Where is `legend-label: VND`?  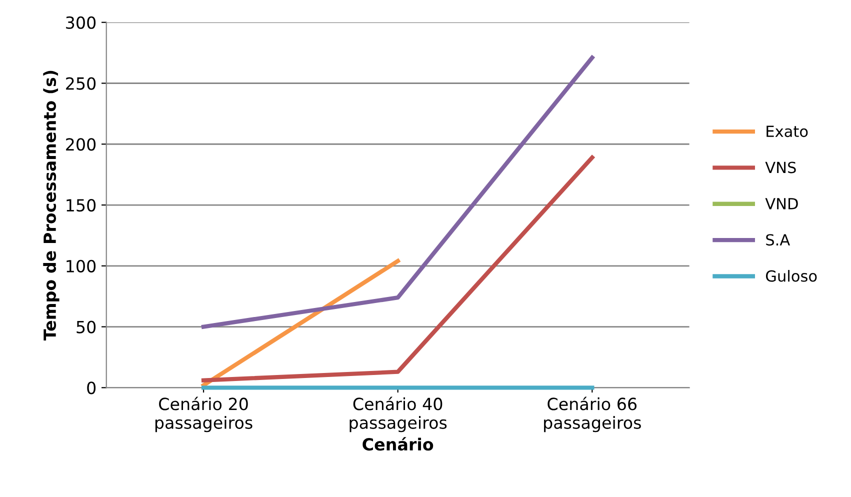
legend-label: VND is located at coordinates (781, 204).